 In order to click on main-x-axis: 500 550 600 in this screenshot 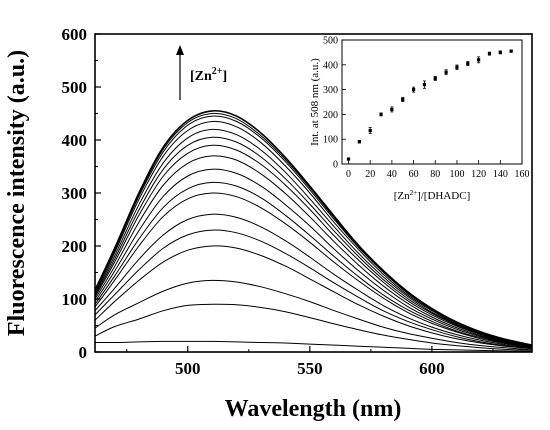, I will do `click(310, 362)`.